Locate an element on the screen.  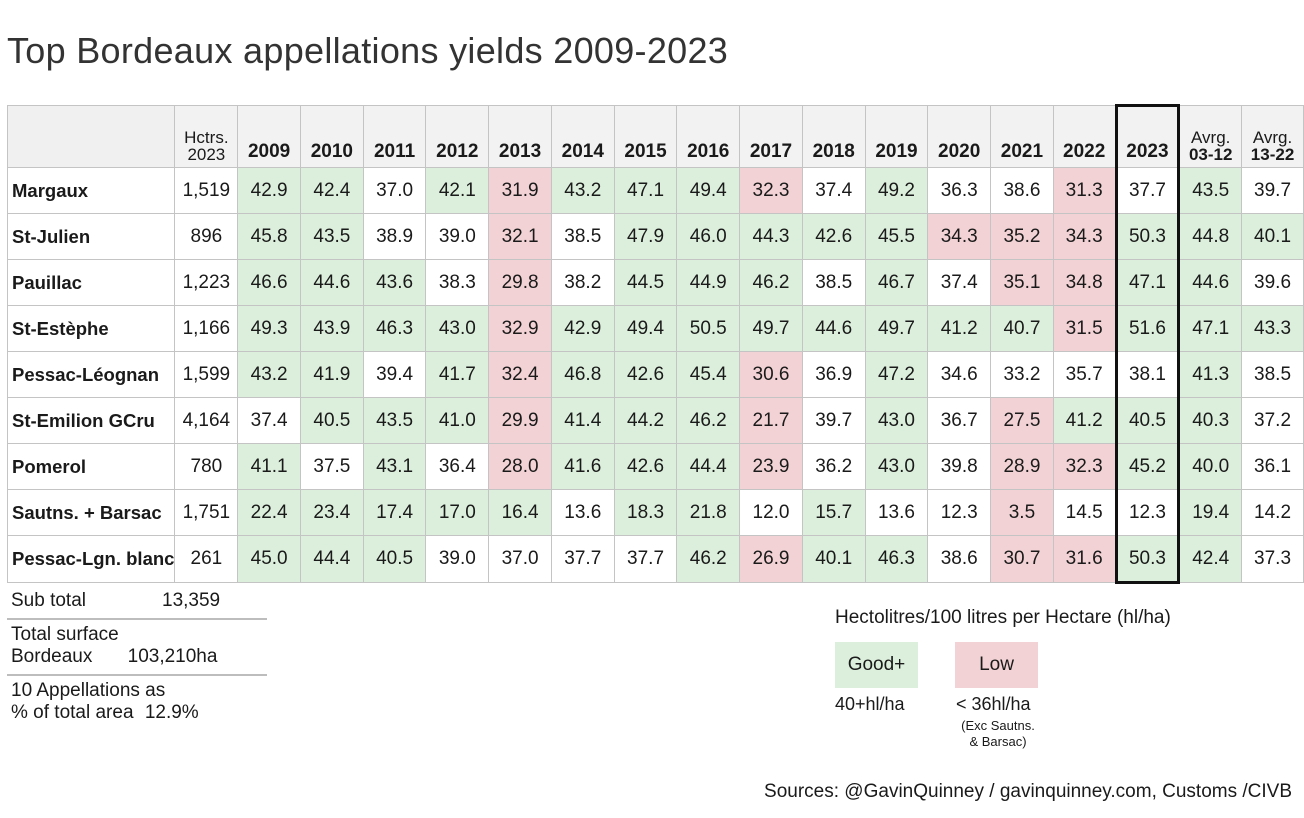
yield-cell: 17.0 is located at coordinates (457, 512).